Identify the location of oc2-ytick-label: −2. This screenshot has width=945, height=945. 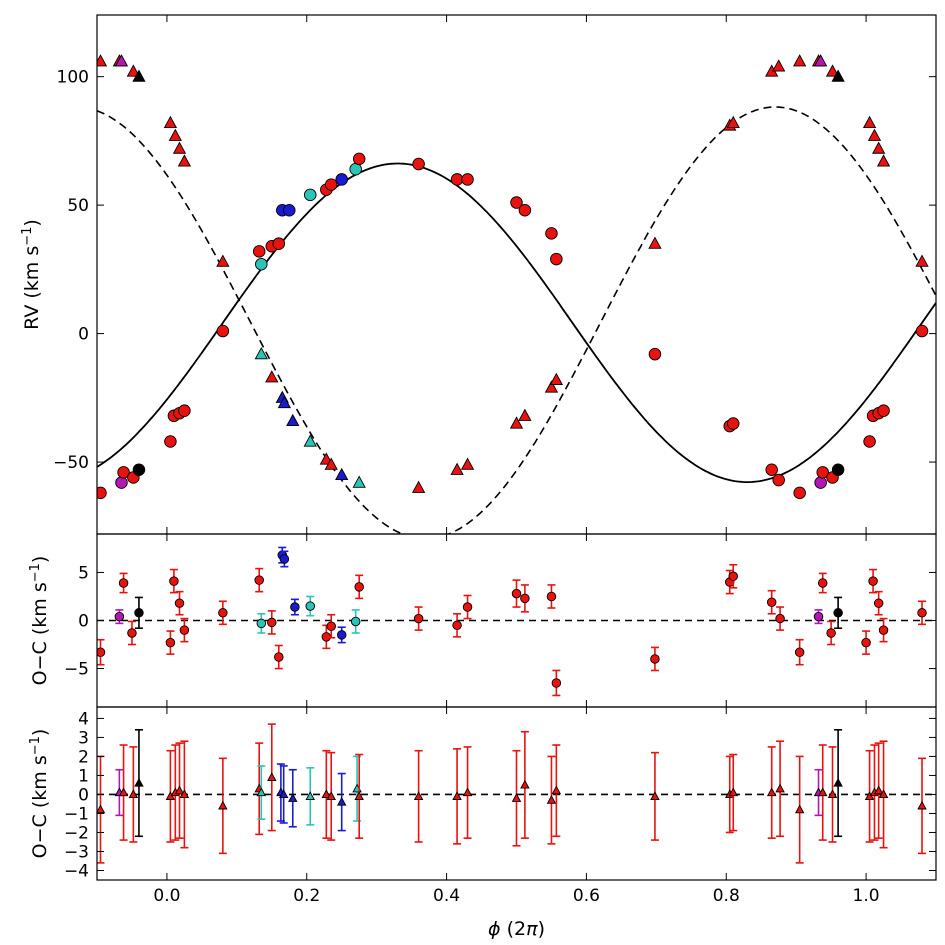
(76, 833).